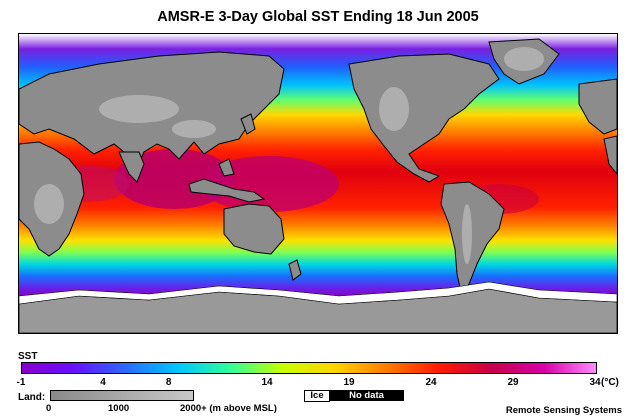 The height and width of the screenshot is (420, 636). What do you see at coordinates (228, 408) in the screenshot?
I see `land-tick-2000: 2000+ (m above MSL)` at bounding box center [228, 408].